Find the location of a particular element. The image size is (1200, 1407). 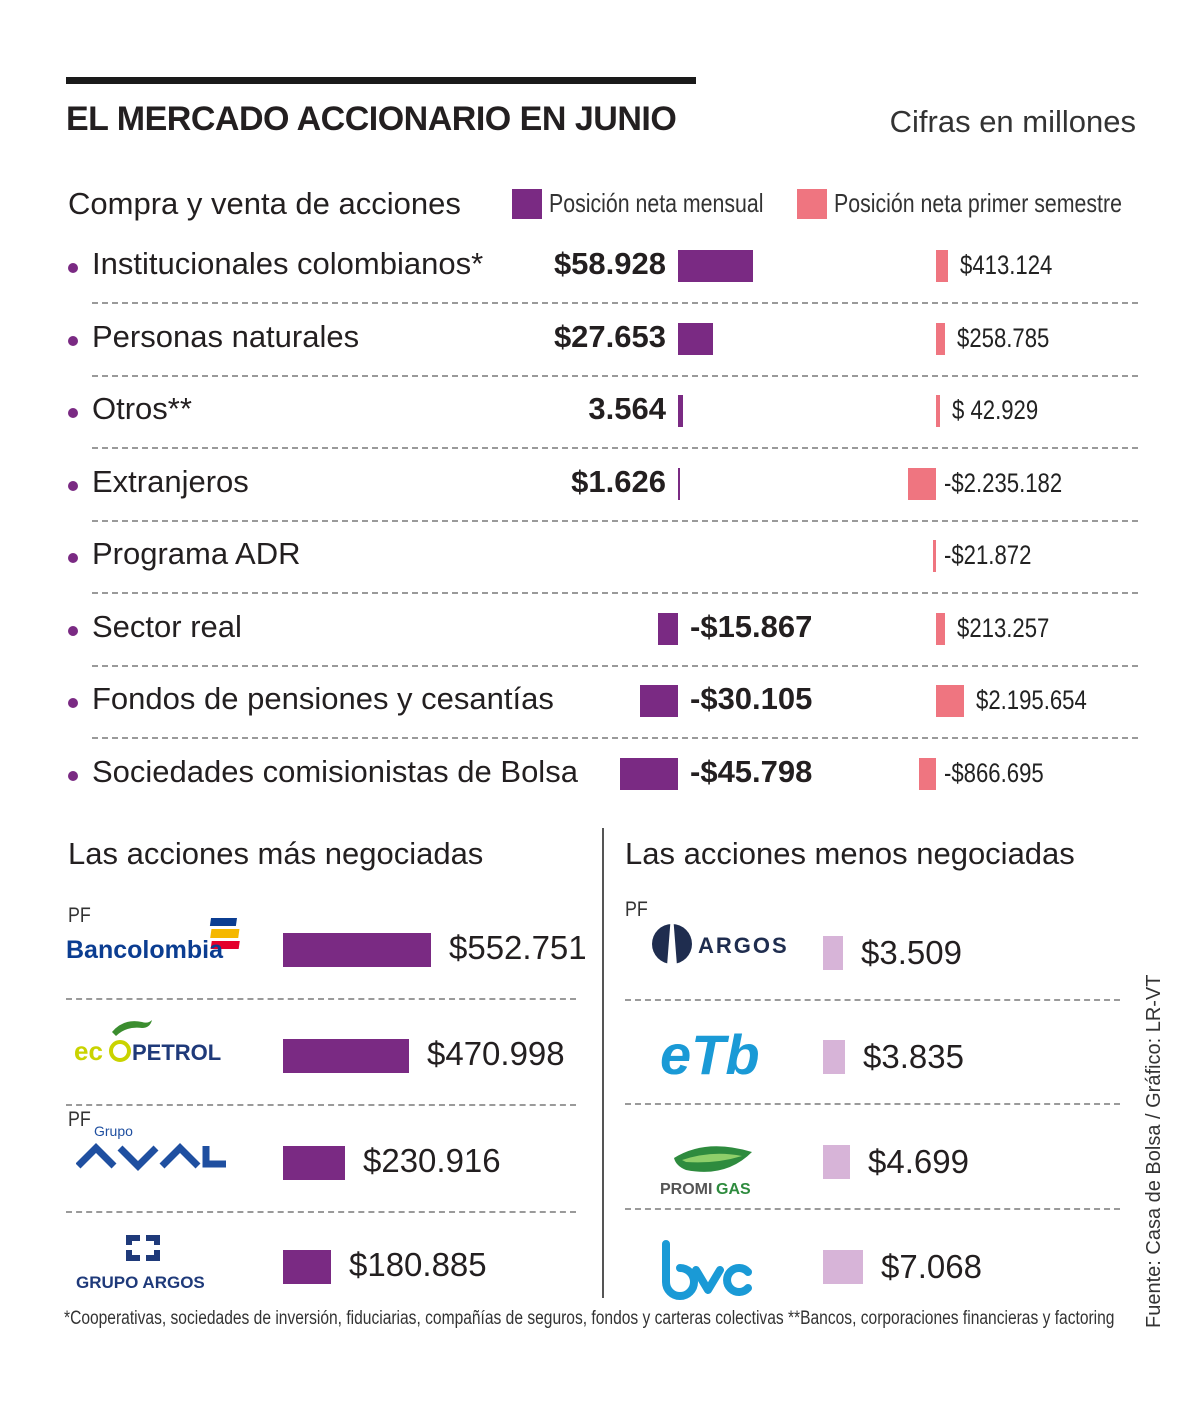

source-credit: Fuente: Casa de Bolsa / Gráfico: LR-VT is located at coordinates (1154, 1151).